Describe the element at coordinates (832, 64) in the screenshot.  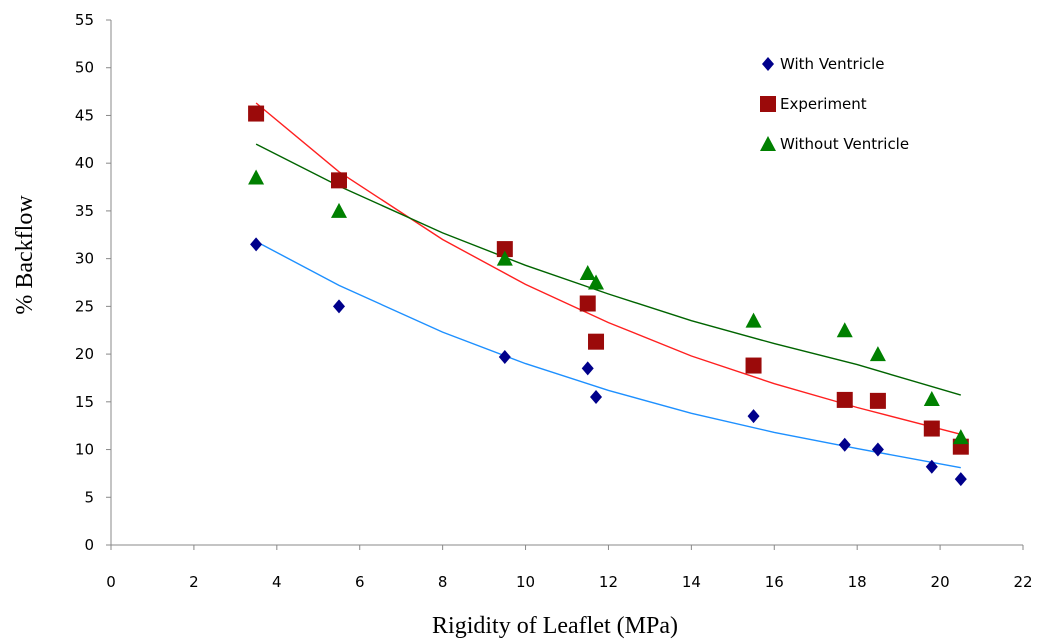
I see `legend-label: With Ventricle` at that location.